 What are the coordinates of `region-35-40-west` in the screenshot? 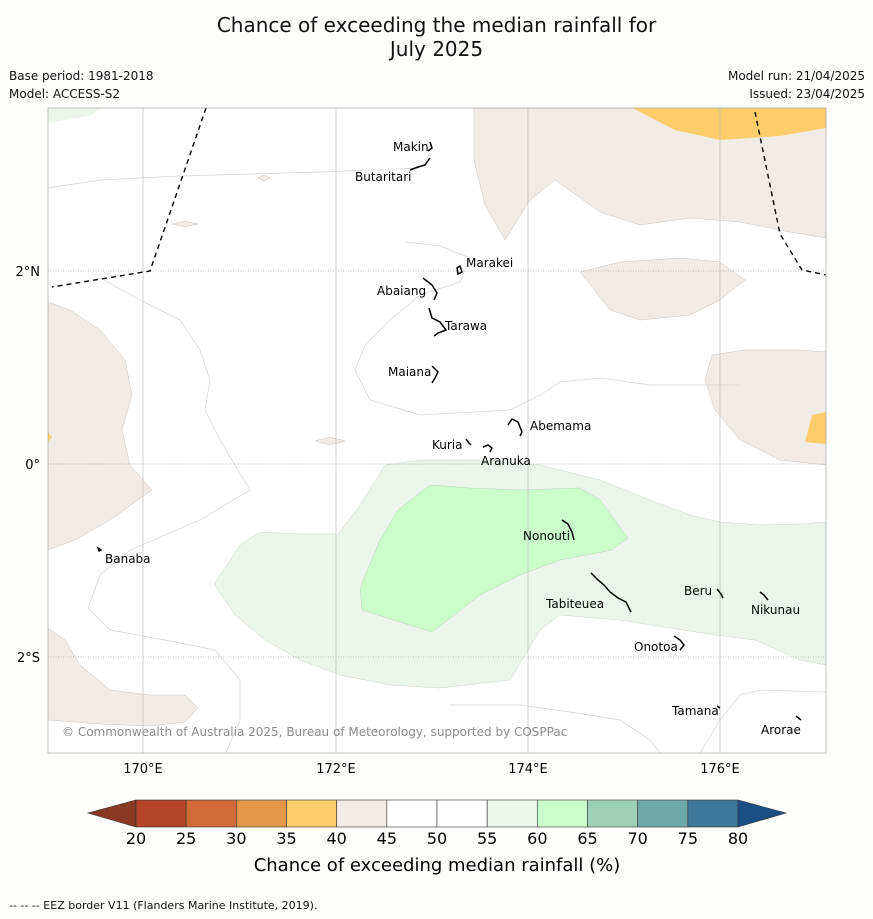 It's located at (50, 437).